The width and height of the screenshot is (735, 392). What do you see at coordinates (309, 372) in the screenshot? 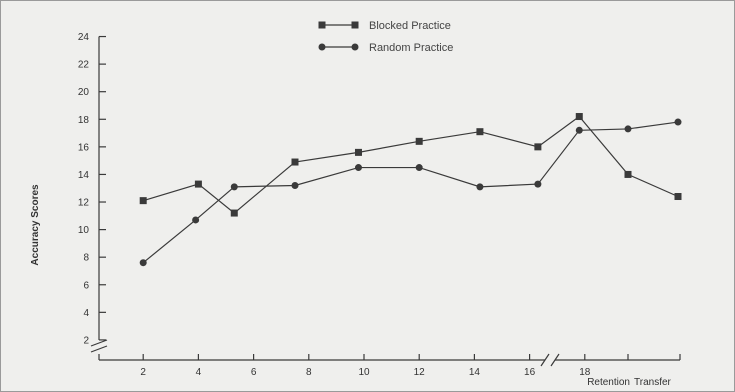
I see `x-tick-label: 8` at bounding box center [309, 372].